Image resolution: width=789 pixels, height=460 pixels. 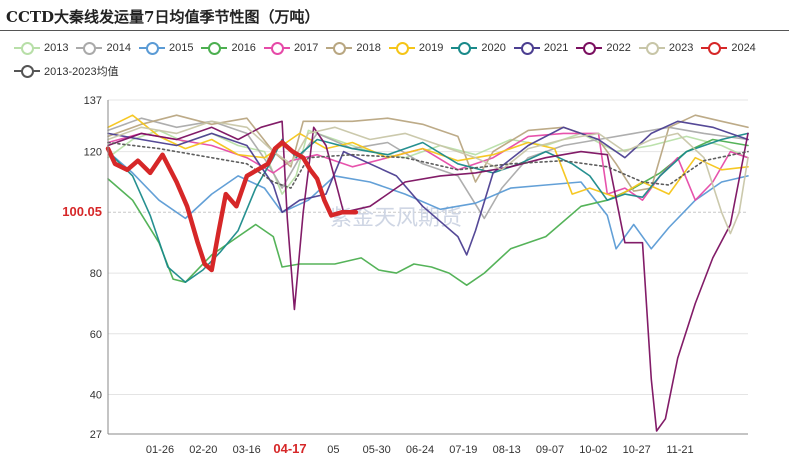 What do you see at coordinates (81, 72) in the screenshot?
I see `legend-label: 2013-2023均值` at bounding box center [81, 72].